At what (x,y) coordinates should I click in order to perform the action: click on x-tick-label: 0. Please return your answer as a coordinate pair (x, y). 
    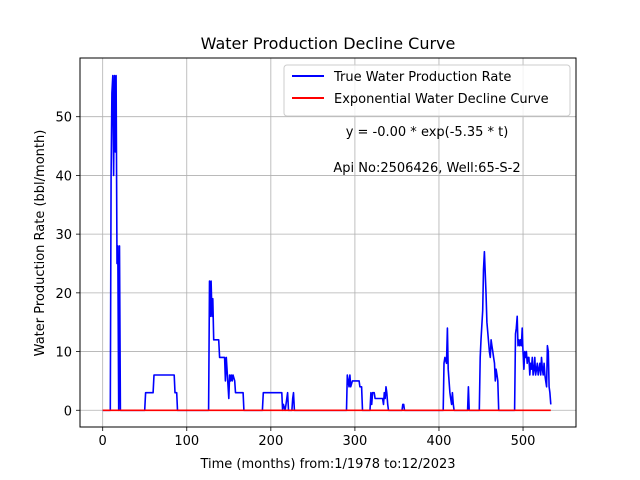
    Looking at the image, I should click on (103, 441).